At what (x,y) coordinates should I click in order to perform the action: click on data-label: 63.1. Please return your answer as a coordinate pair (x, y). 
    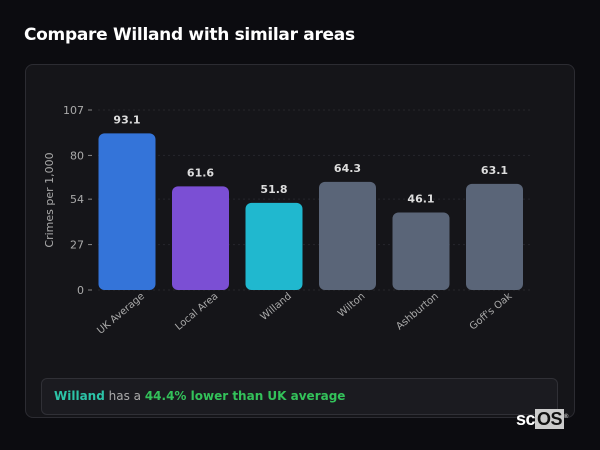
    Looking at the image, I should click on (494, 170).